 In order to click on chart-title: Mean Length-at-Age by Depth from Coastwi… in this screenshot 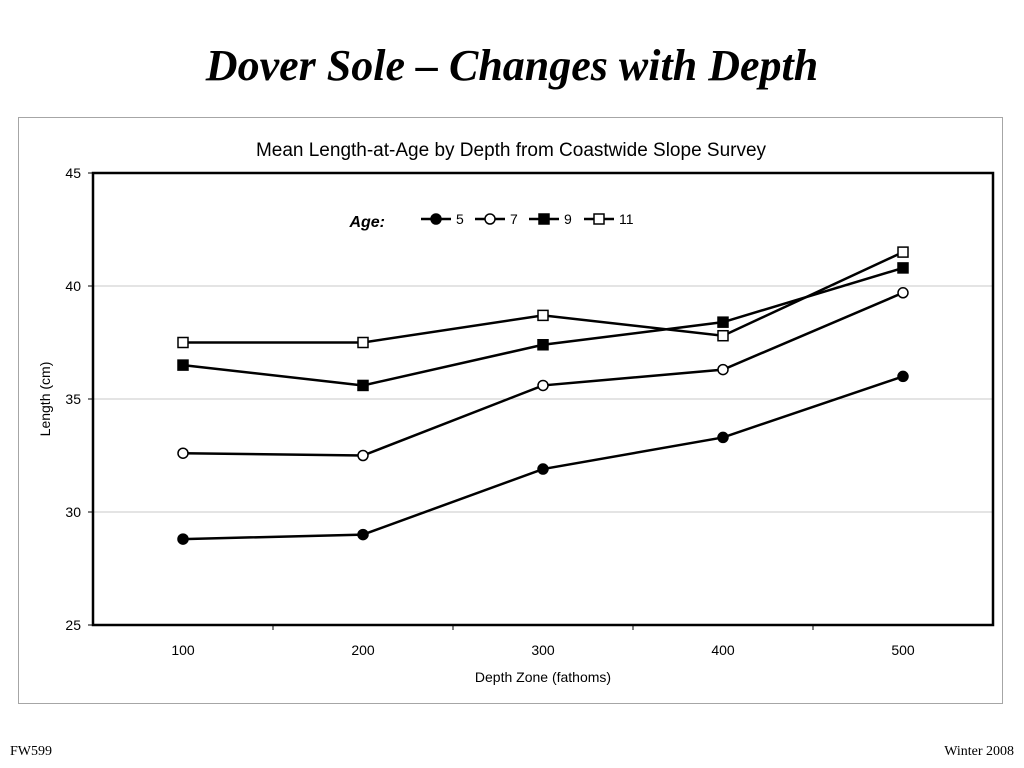, I will do `click(511, 150)`.